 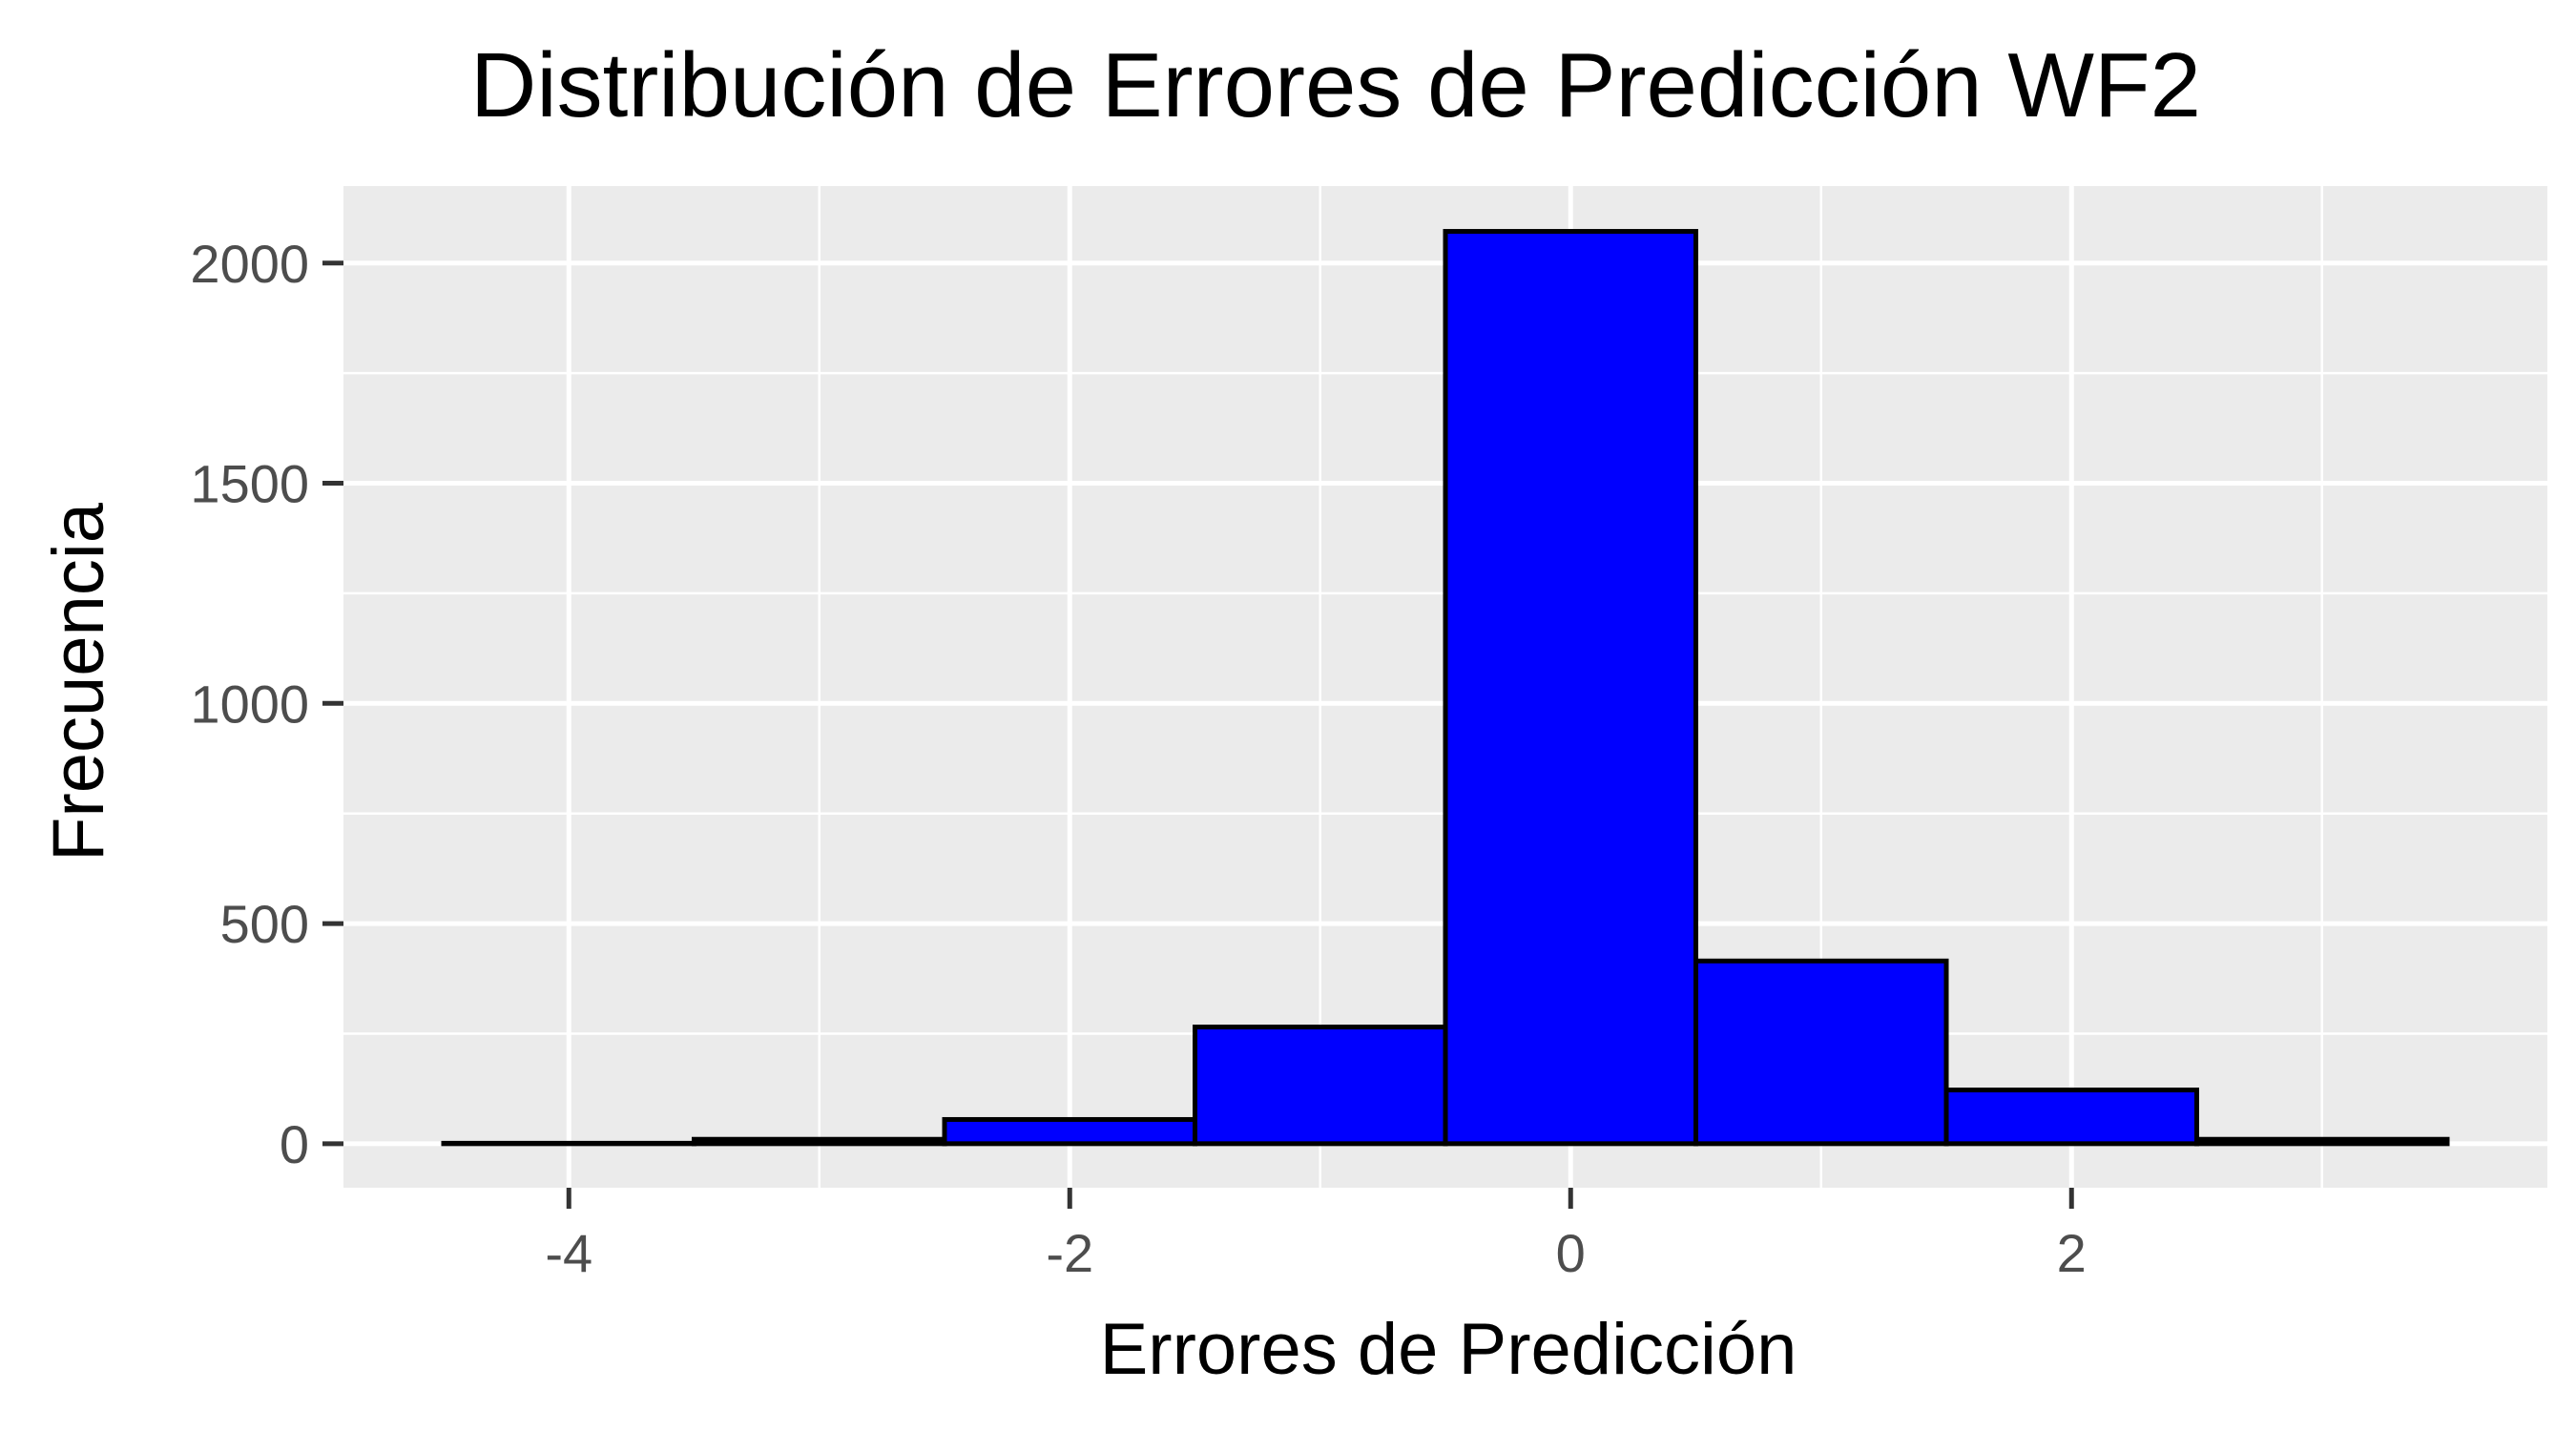 What do you see at coordinates (568, 1253) in the screenshot?
I see `x-tick-label: -4` at bounding box center [568, 1253].